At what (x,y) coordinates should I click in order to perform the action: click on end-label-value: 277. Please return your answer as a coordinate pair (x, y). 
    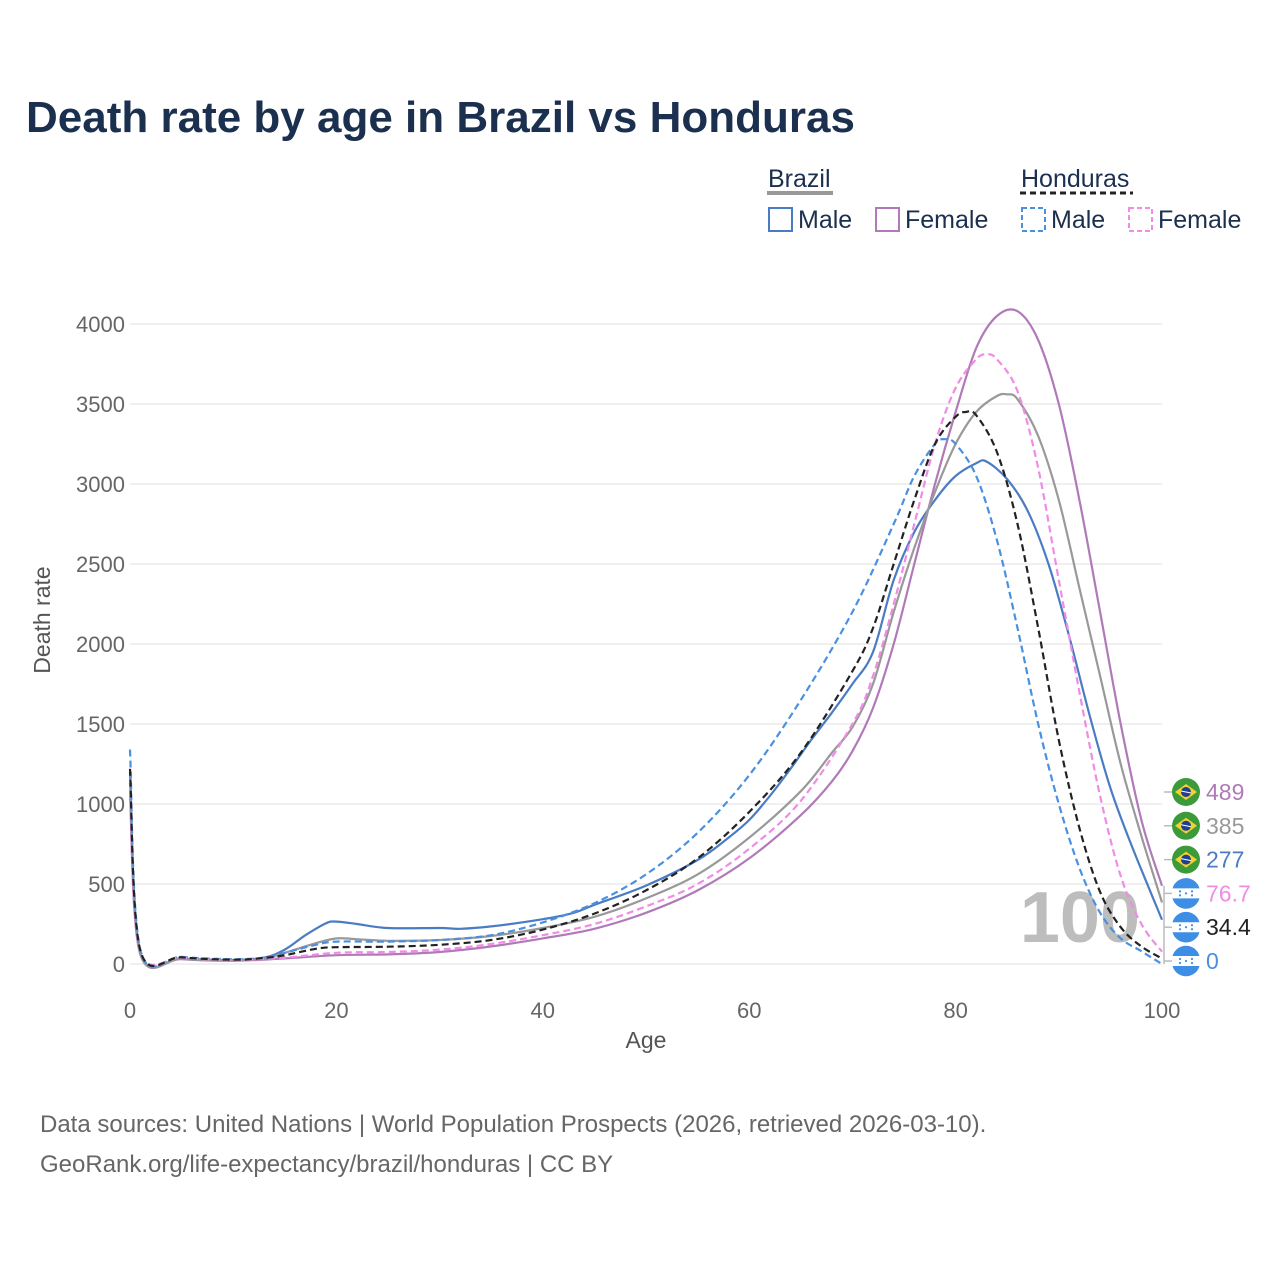
    Looking at the image, I should click on (1225, 860).